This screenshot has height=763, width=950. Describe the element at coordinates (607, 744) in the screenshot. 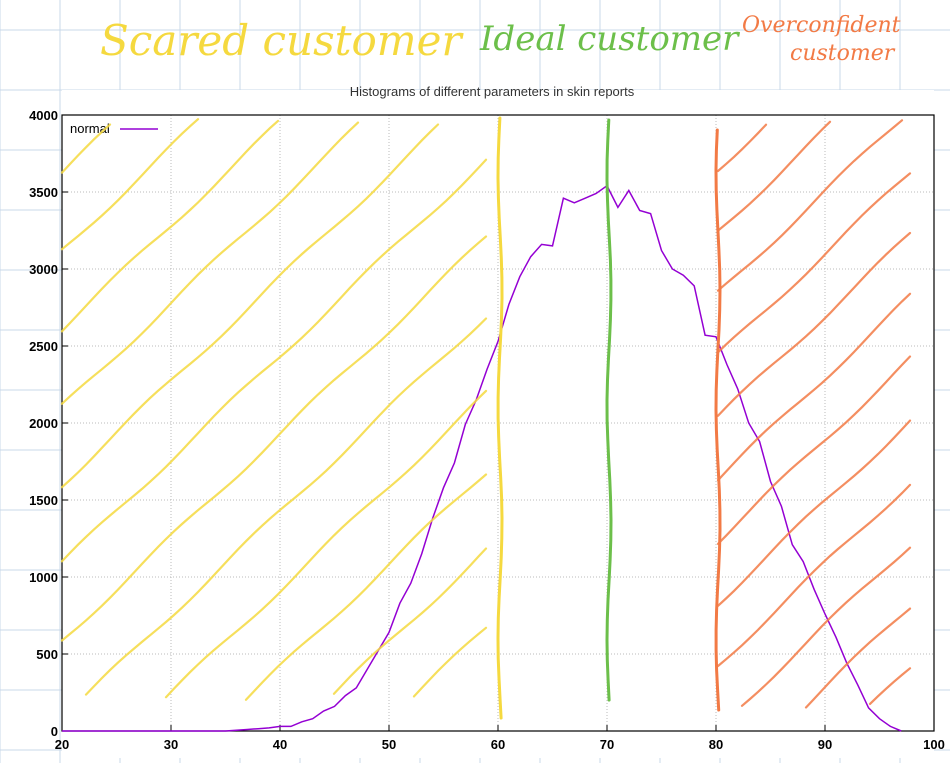

I see `tick-label-x: 70` at that location.